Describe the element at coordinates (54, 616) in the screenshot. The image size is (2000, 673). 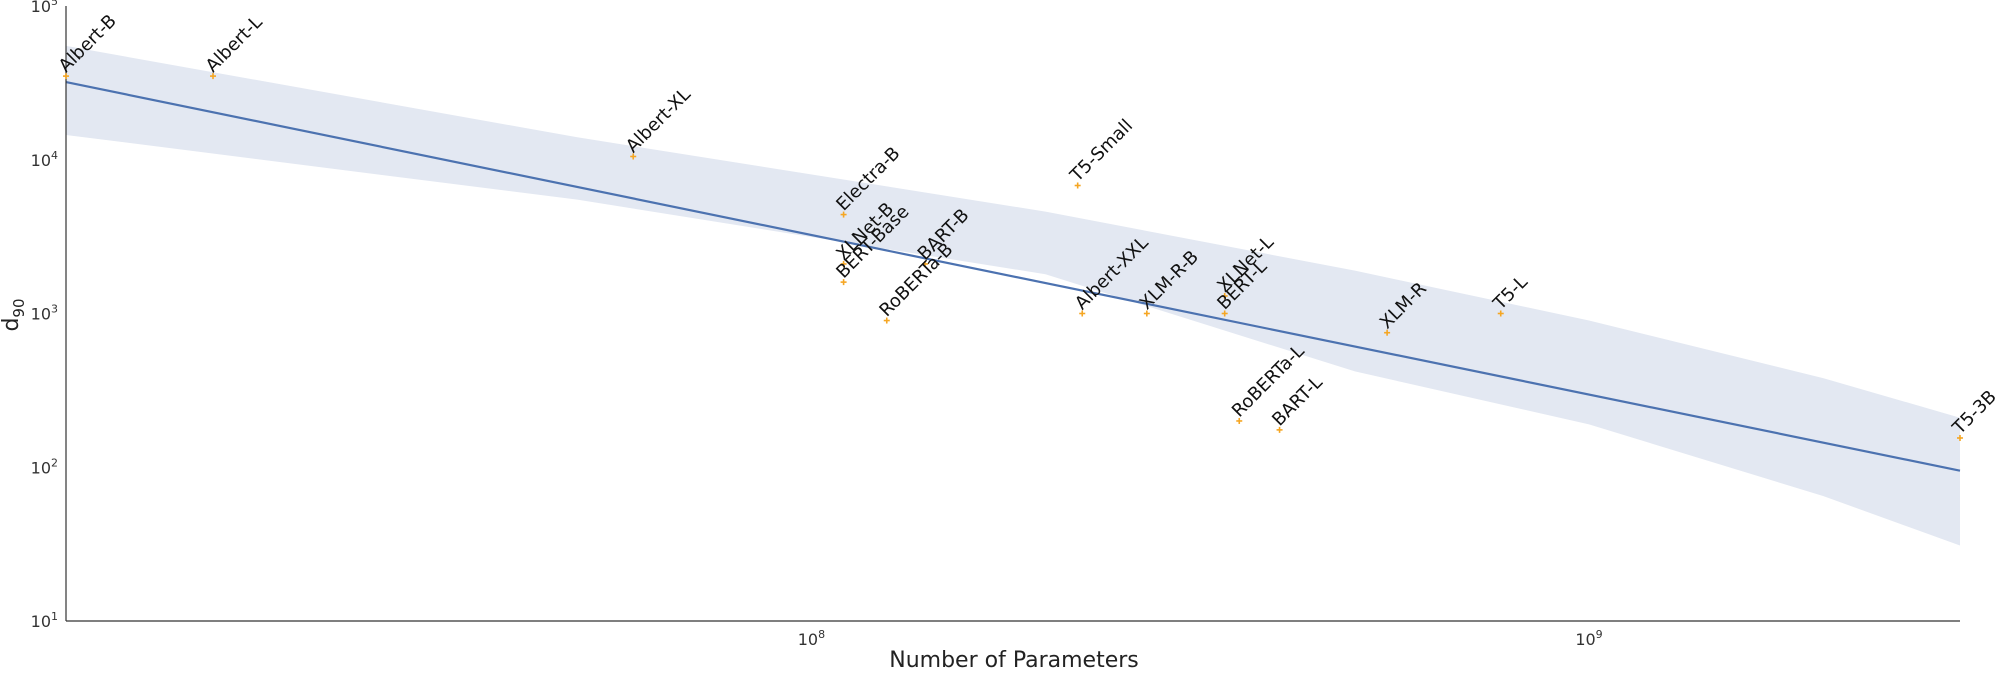
I see `y-tick-label-exponent: 1` at that location.